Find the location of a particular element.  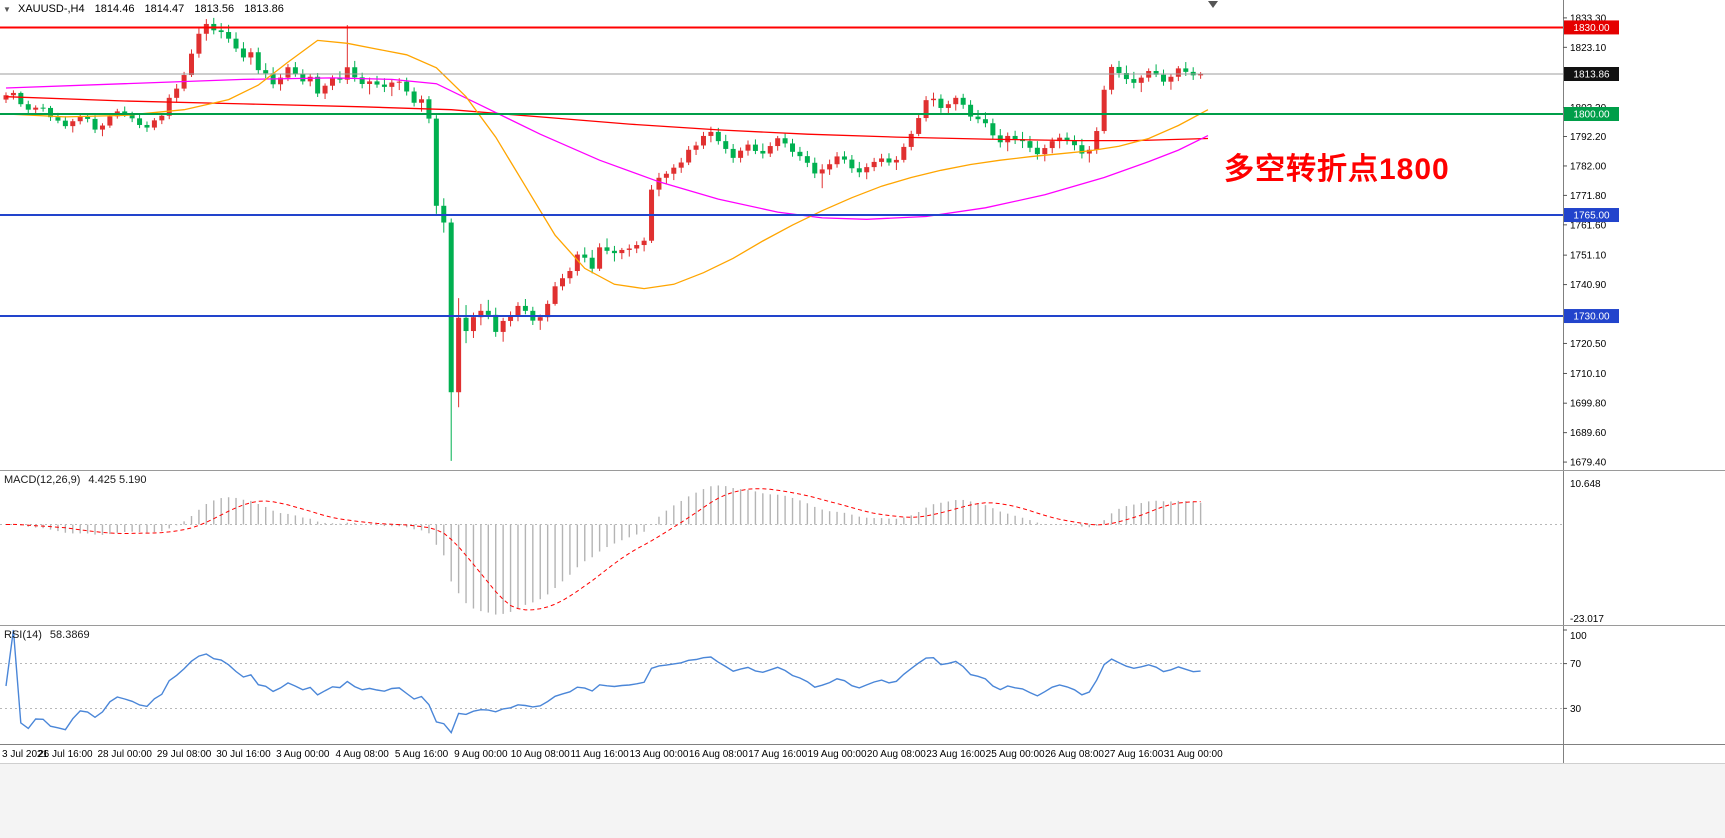

current-price-line is located at coordinates (781, 38).